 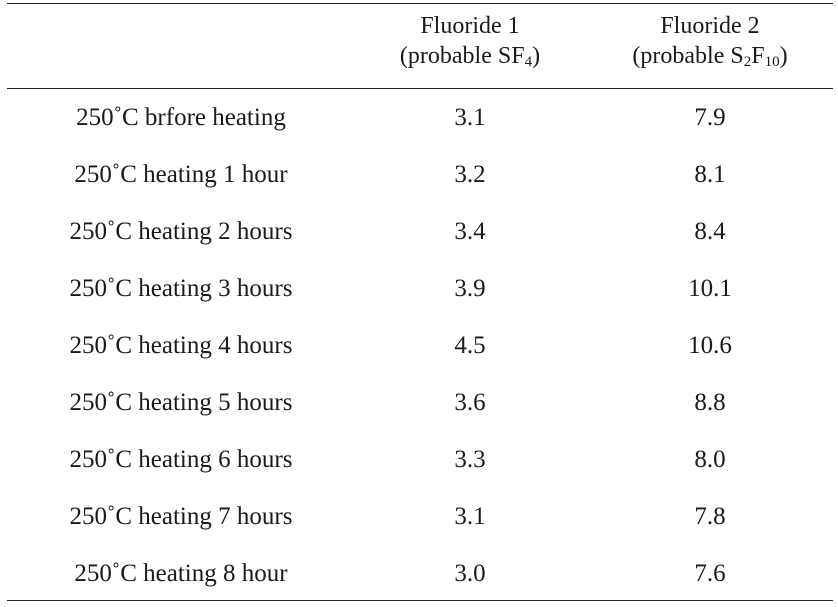 I want to click on cell-fluoride-1: 4.5, so click(x=470, y=345).